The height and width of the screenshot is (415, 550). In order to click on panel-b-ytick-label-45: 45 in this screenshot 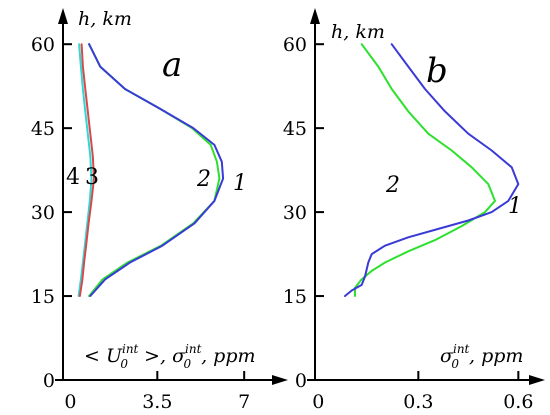, I will do `click(295, 129)`.